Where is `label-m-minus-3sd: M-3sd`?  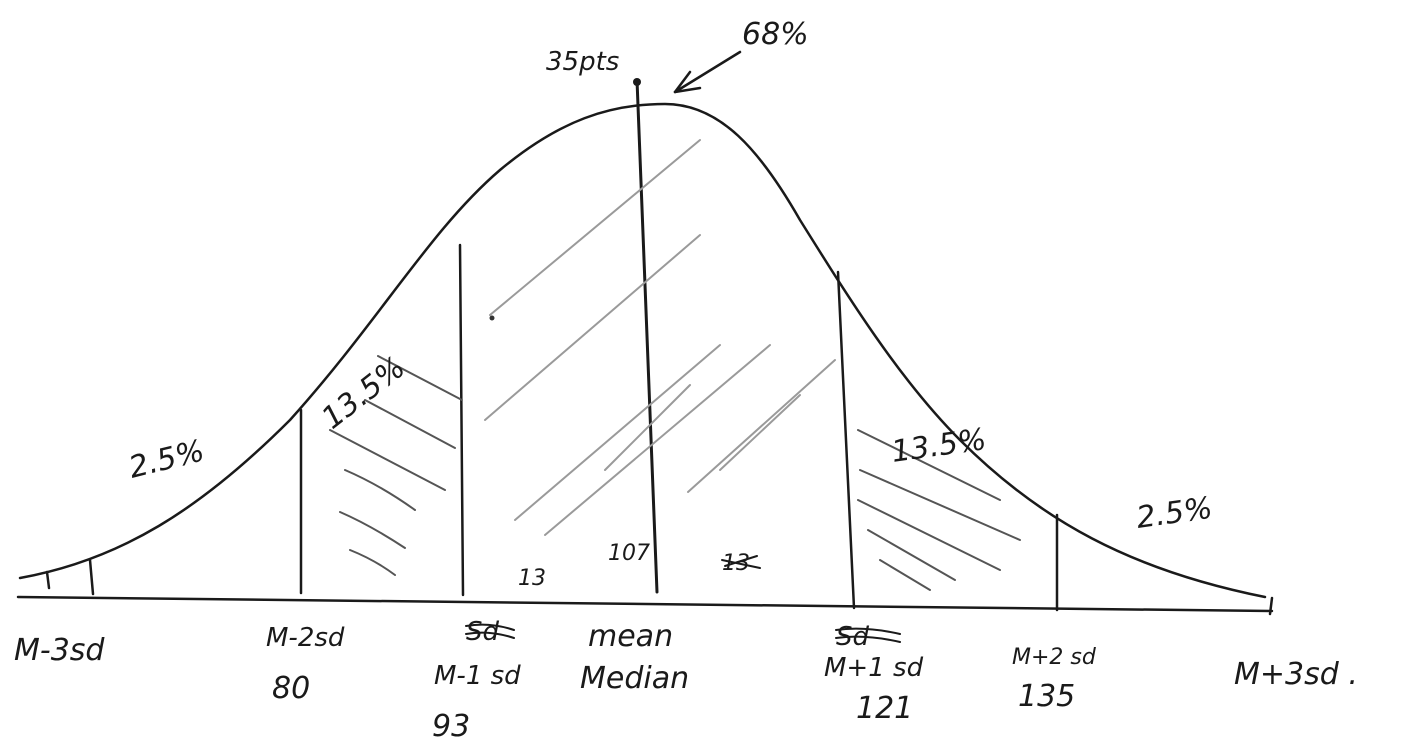 label-m-minus-3sd: M-3sd is located at coordinates (59, 650).